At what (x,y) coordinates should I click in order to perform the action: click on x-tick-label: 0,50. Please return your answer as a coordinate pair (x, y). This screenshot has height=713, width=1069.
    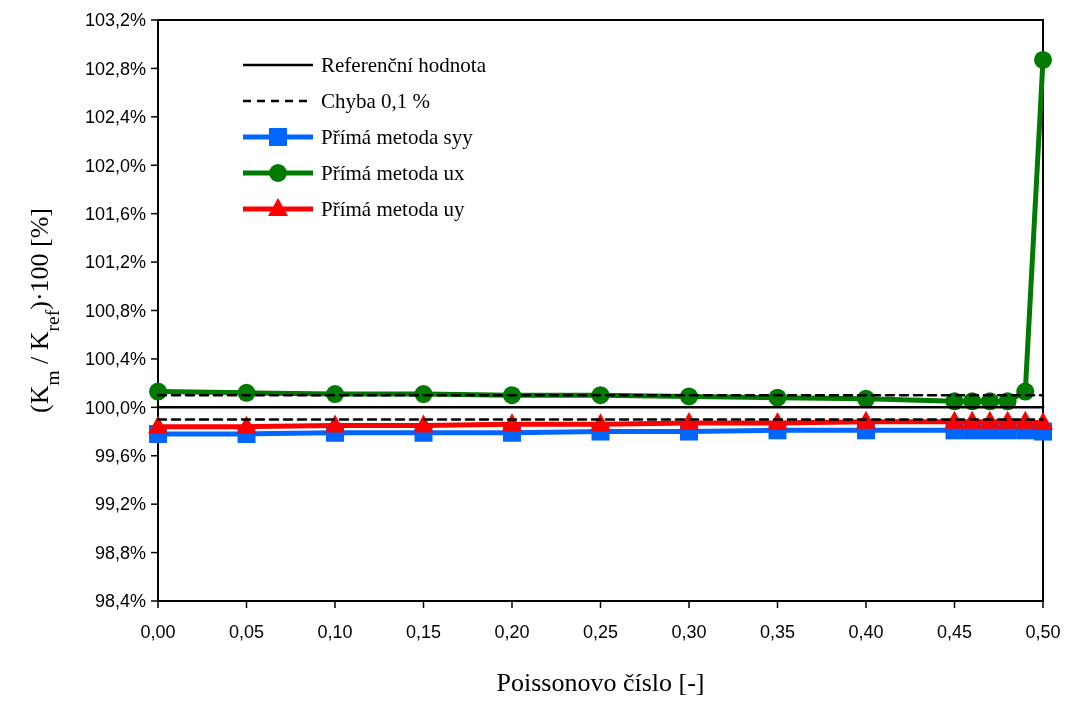
    Looking at the image, I should click on (1043, 632).